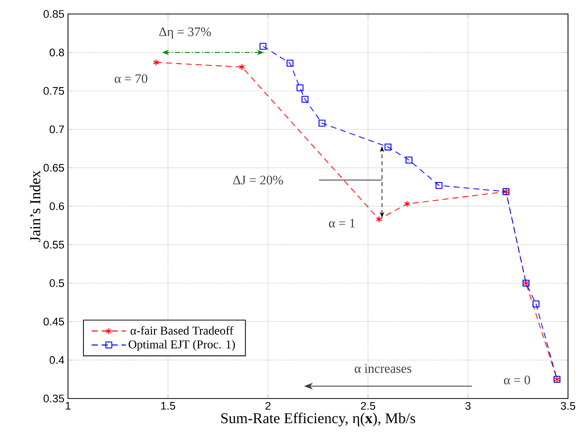  What do you see at coordinates (35, 206) in the screenshot?
I see `y-axis-title: Jain’s Index` at bounding box center [35, 206].